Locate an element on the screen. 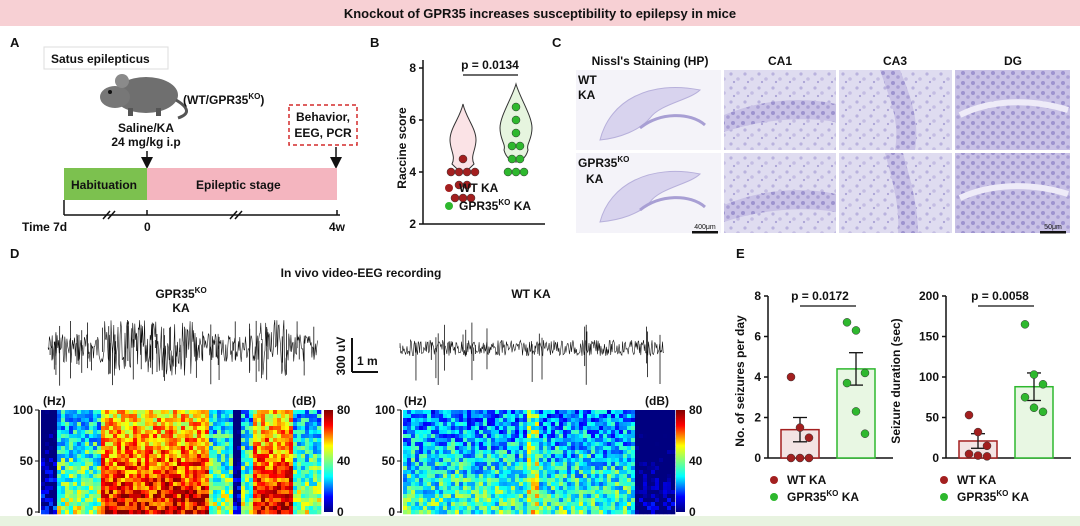 The image size is (1080, 526). colorbar-ko is located at coordinates (328, 461).